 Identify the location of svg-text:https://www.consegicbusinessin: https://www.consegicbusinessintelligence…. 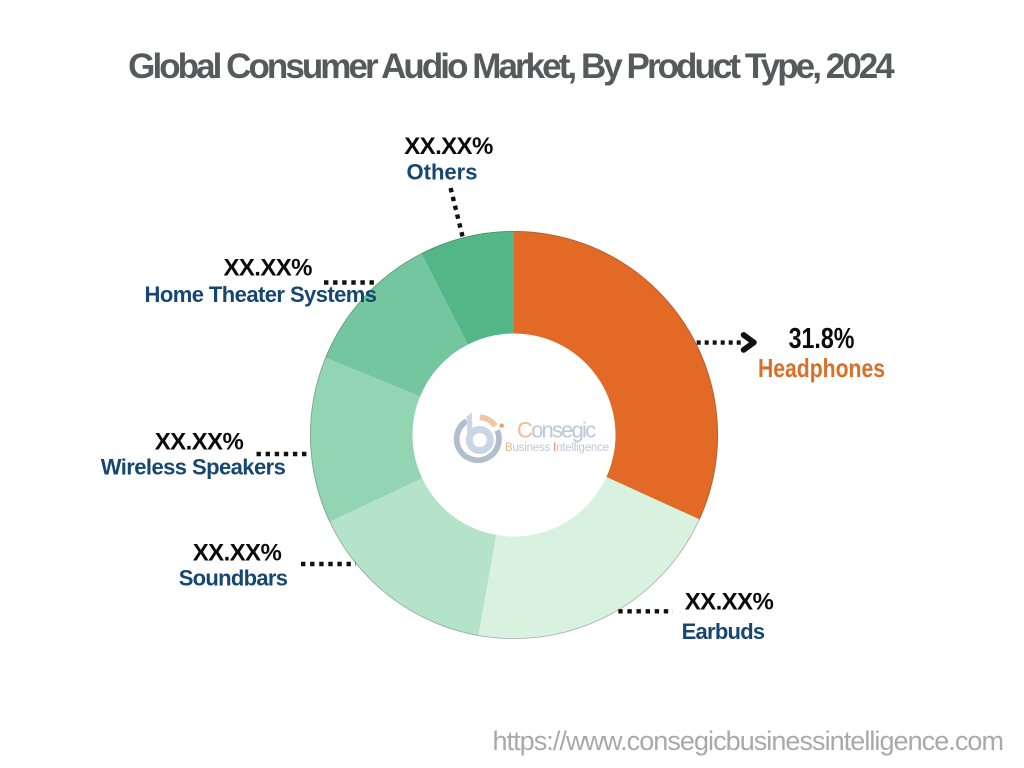
(748, 741).